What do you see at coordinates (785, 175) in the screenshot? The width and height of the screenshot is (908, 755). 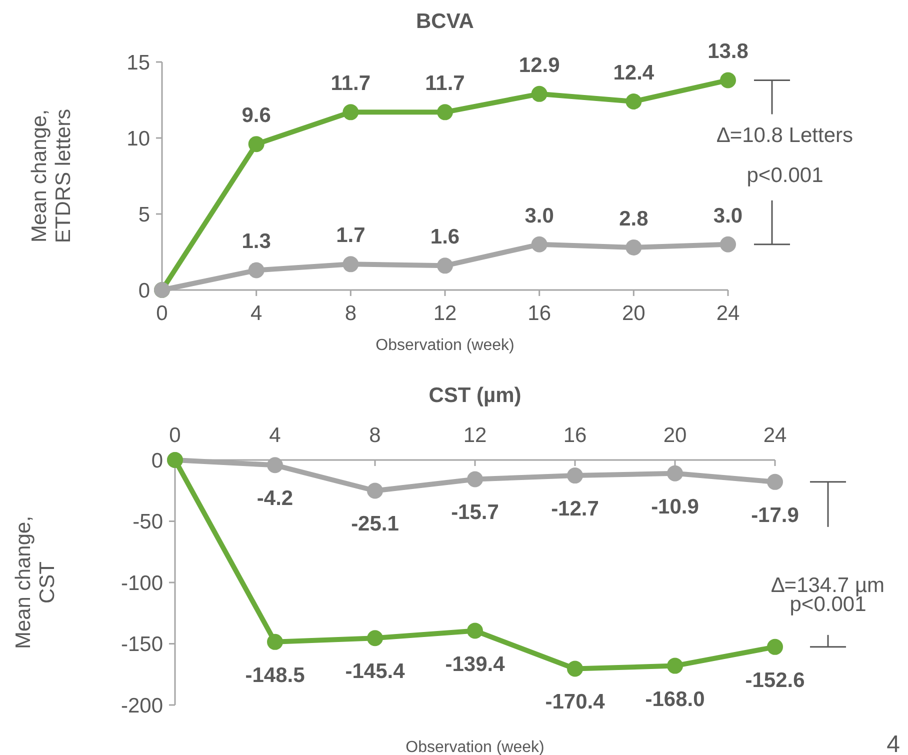 I see `text: p<0.001` at bounding box center [785, 175].